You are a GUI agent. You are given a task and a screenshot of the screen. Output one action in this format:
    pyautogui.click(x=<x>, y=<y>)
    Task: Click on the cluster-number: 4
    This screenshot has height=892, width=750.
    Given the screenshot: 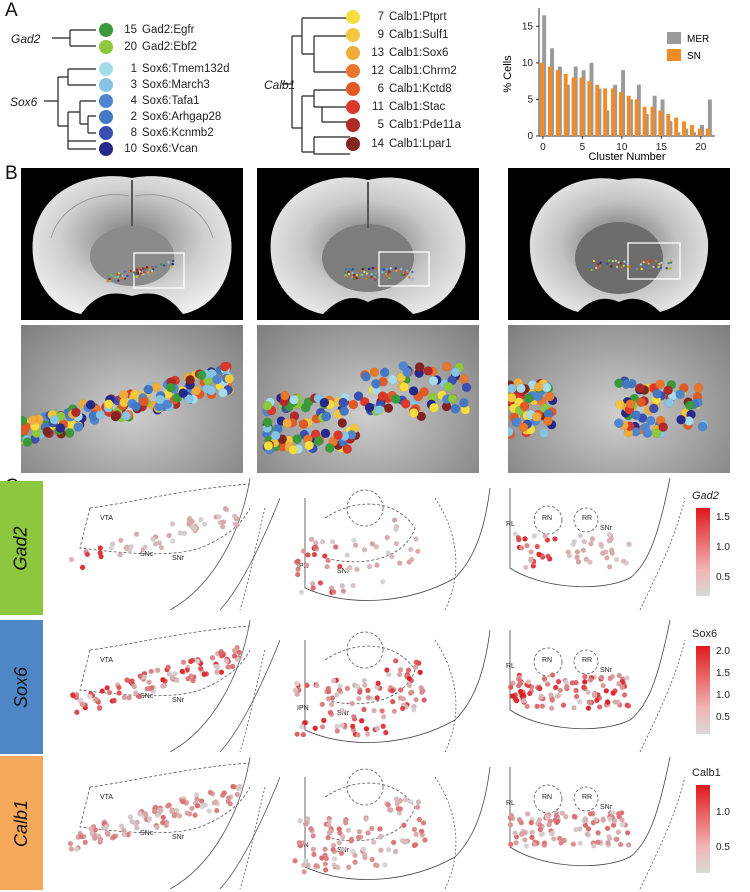 What is the action you would take?
    pyautogui.click(x=133, y=101)
    